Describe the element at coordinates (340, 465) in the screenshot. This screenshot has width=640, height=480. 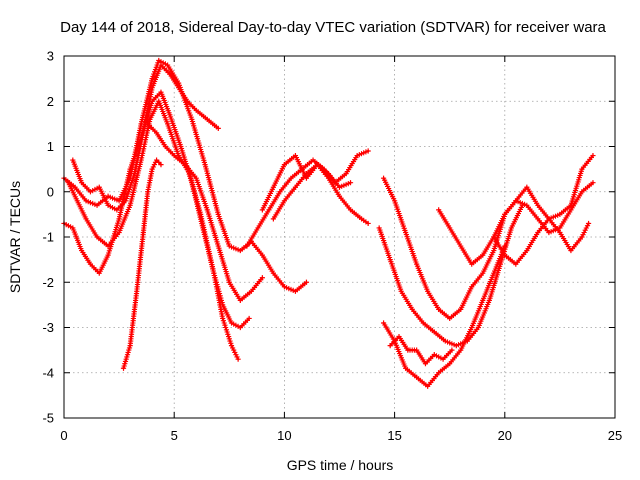
I see `x-axis-label: GPS time / hours` at that location.